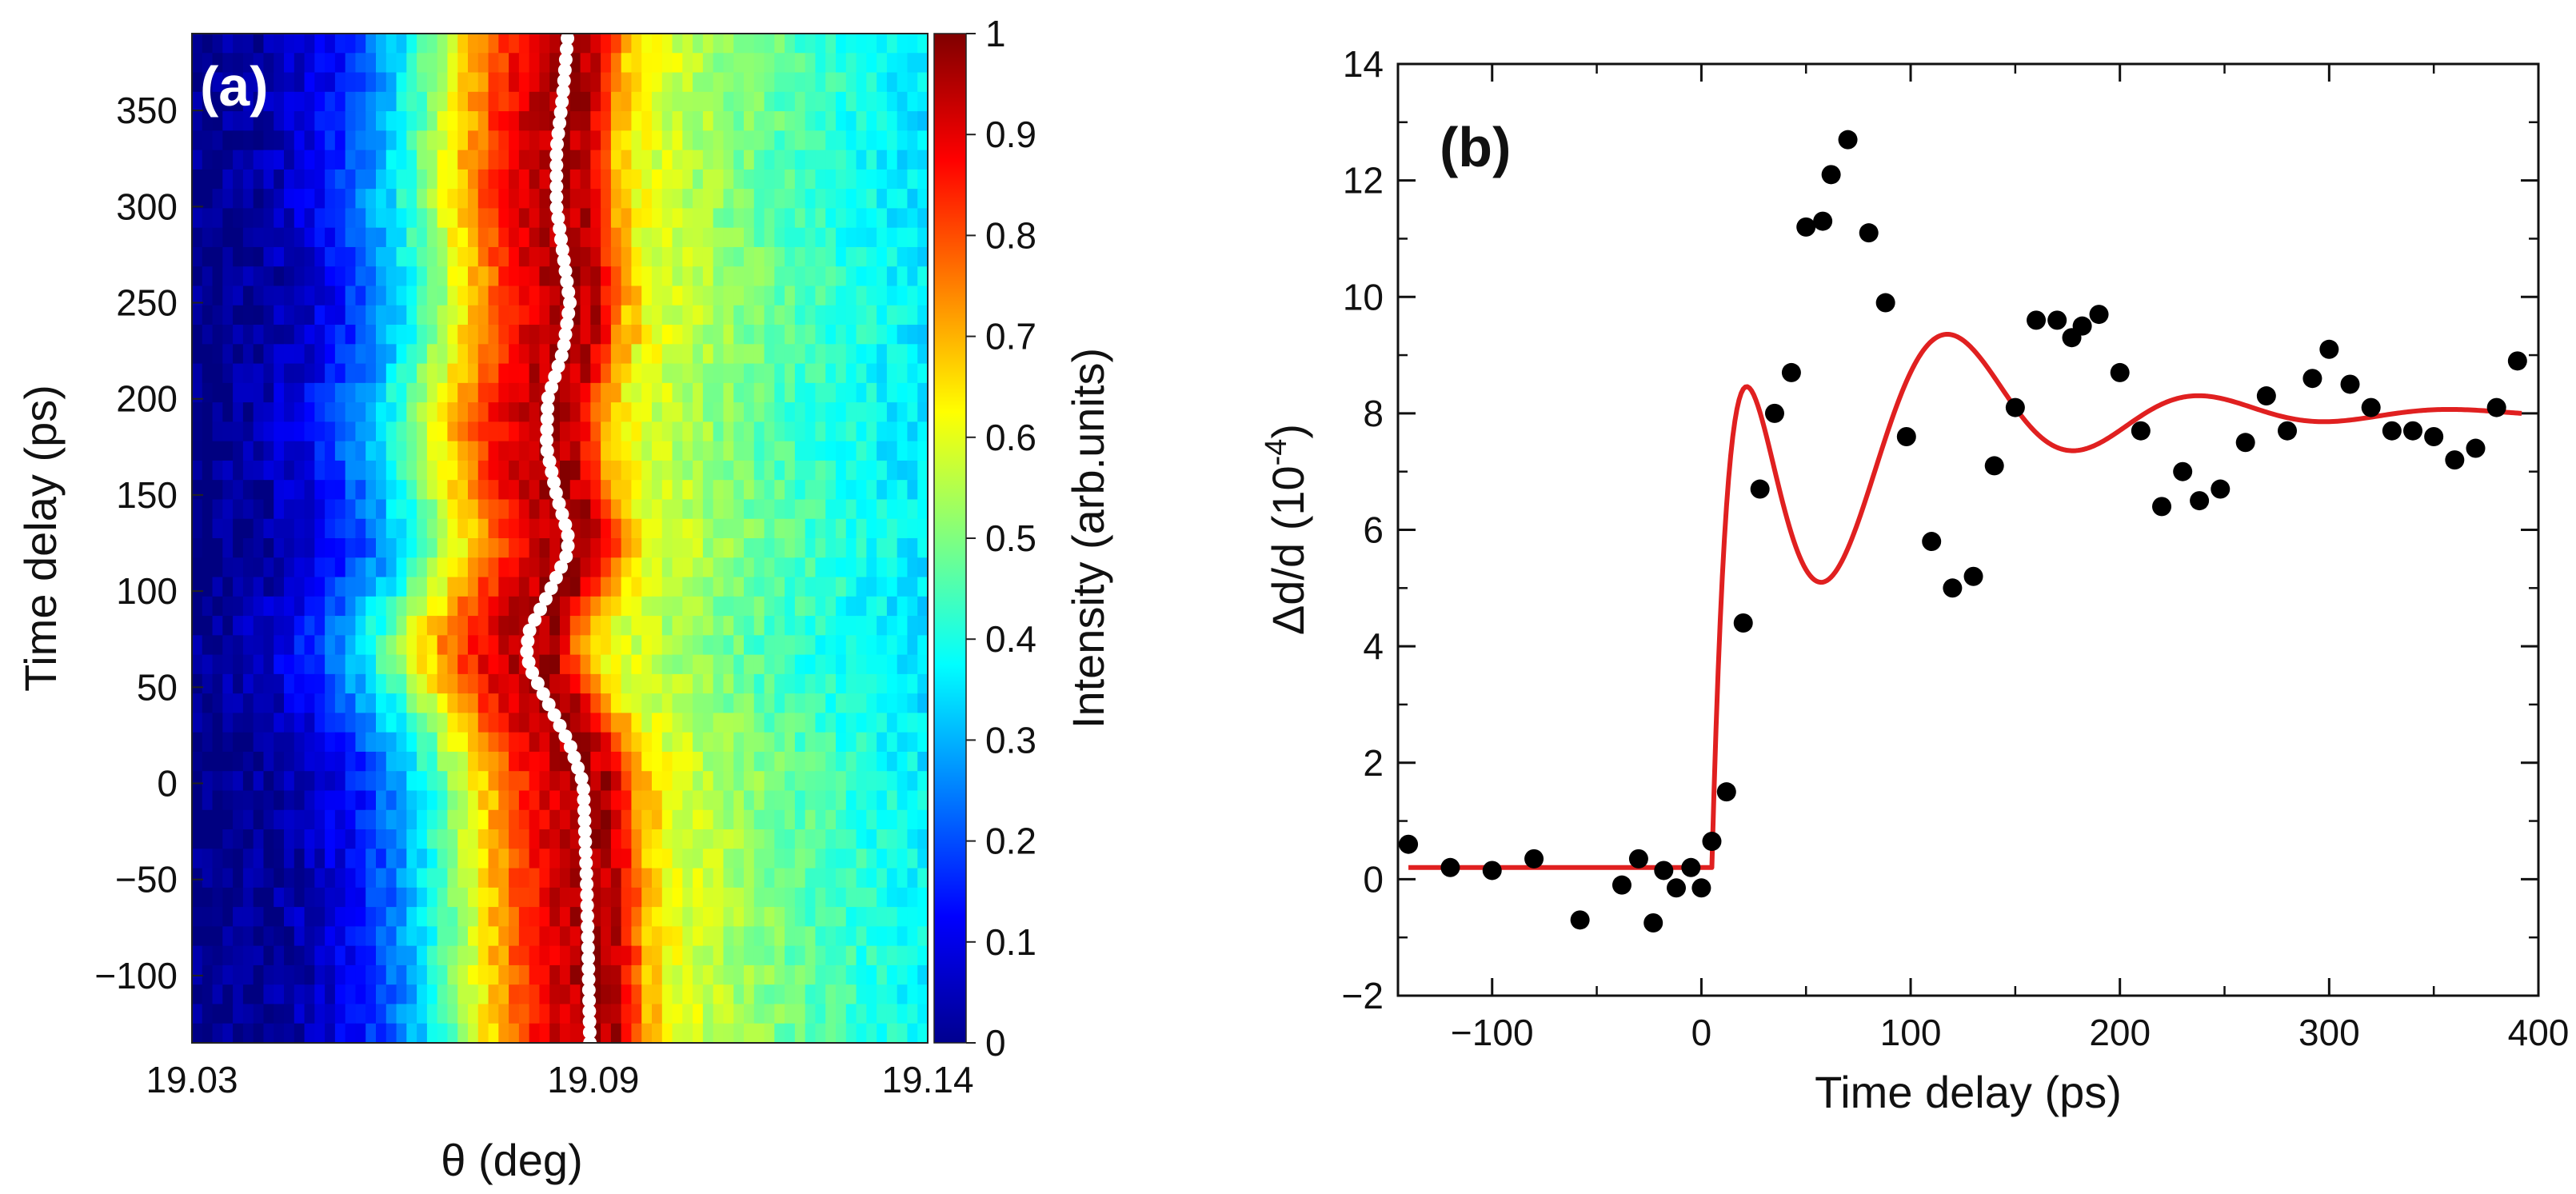 Image resolution: width=2576 pixels, height=1194 pixels. What do you see at coordinates (1276, 453) in the screenshot?
I see `y-label-exponent: -4` at bounding box center [1276, 453].